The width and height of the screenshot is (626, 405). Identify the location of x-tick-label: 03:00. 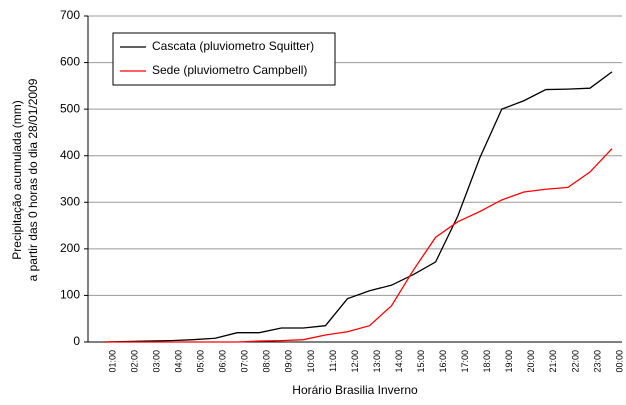
(156, 361).